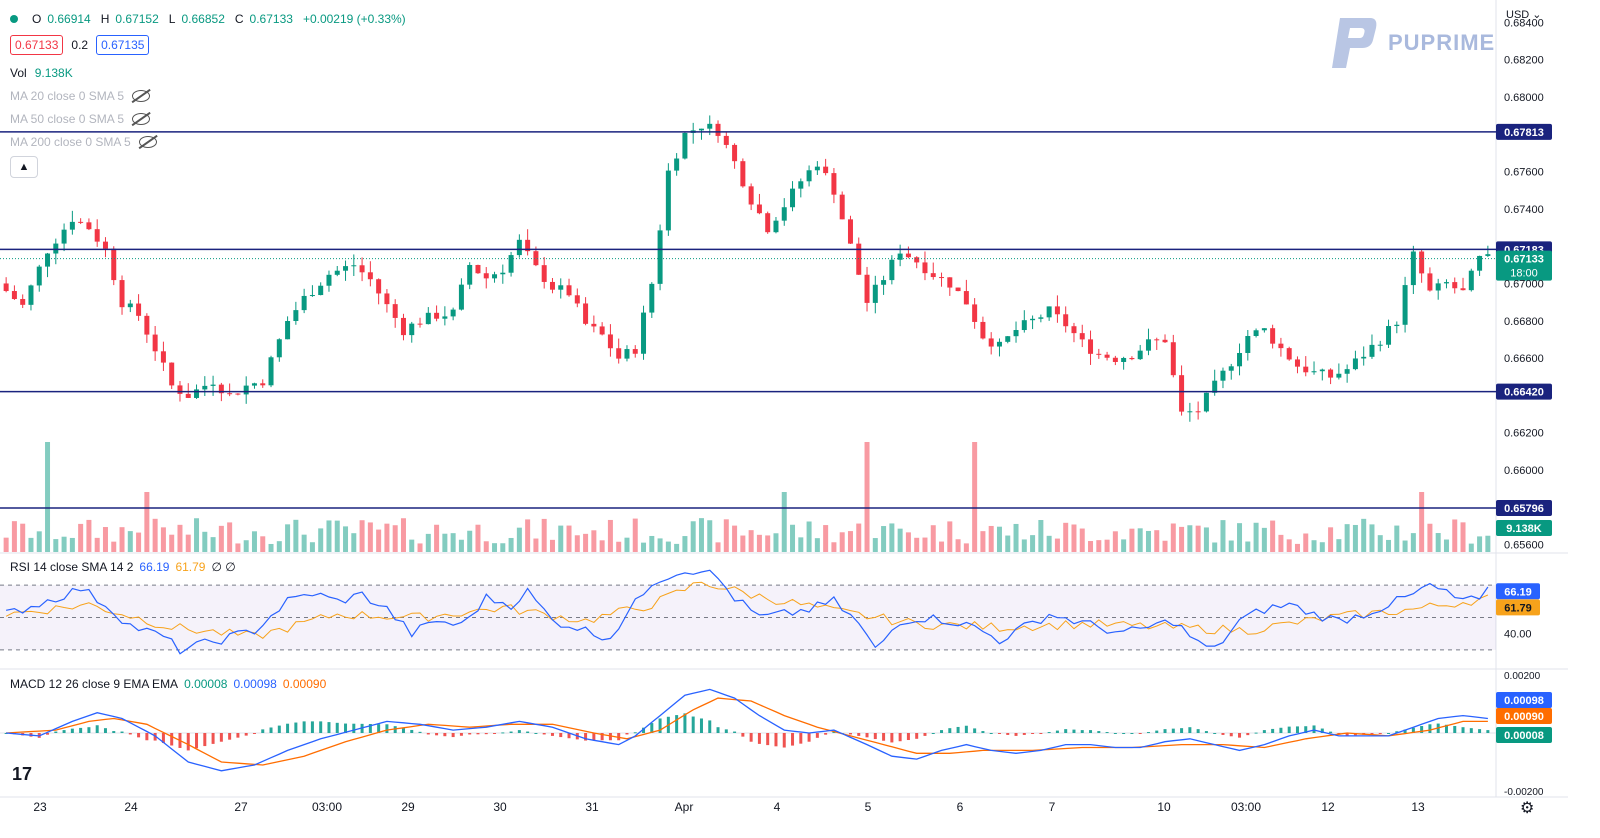  Describe the element at coordinates (123, 45) in the screenshot. I see `buy-button: 0.67135` at that location.